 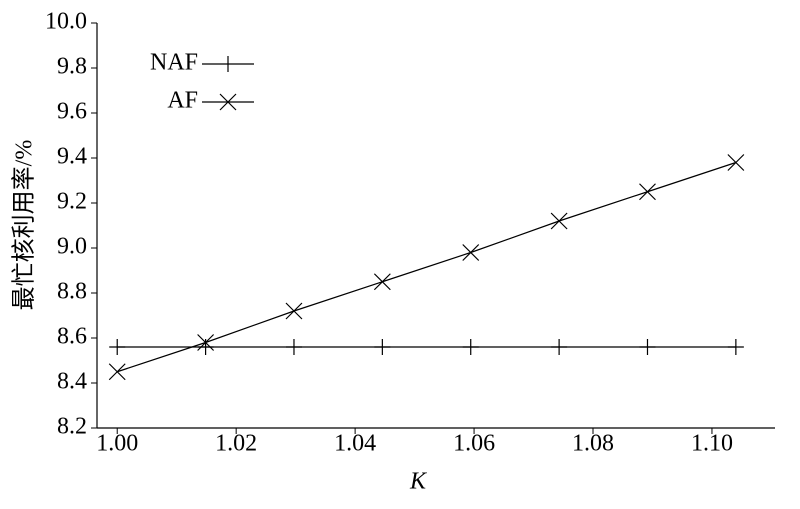 I want to click on x-tick-label: 1.08, so click(x=593, y=444).